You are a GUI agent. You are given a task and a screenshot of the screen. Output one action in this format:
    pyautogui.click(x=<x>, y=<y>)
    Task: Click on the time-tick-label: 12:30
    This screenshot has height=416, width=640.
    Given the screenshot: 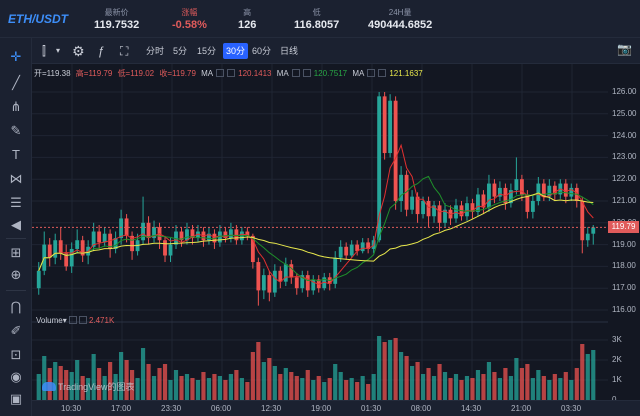 What is the action you would take?
    pyautogui.click(x=271, y=408)
    